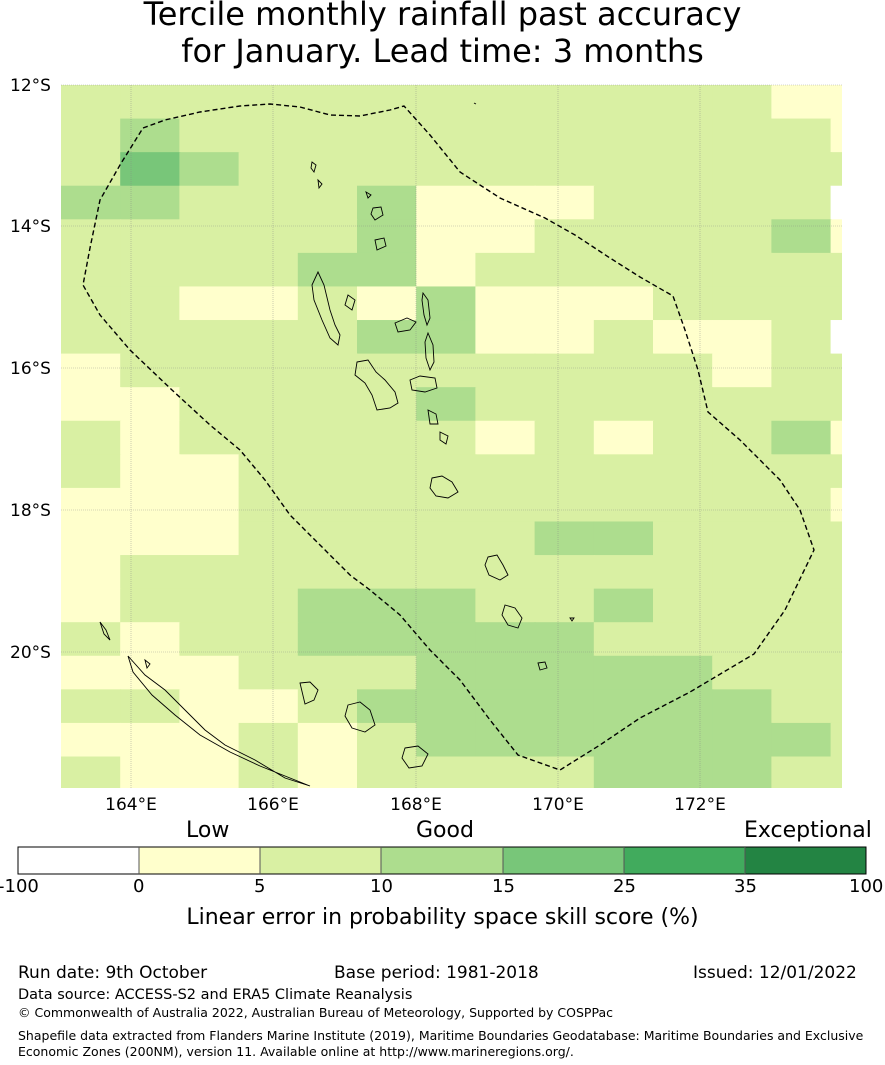 The image size is (885, 1065). What do you see at coordinates (442, 16) in the screenshot?
I see `title-line-1: Tercile monthly rainfall past accuracy` at bounding box center [442, 16].